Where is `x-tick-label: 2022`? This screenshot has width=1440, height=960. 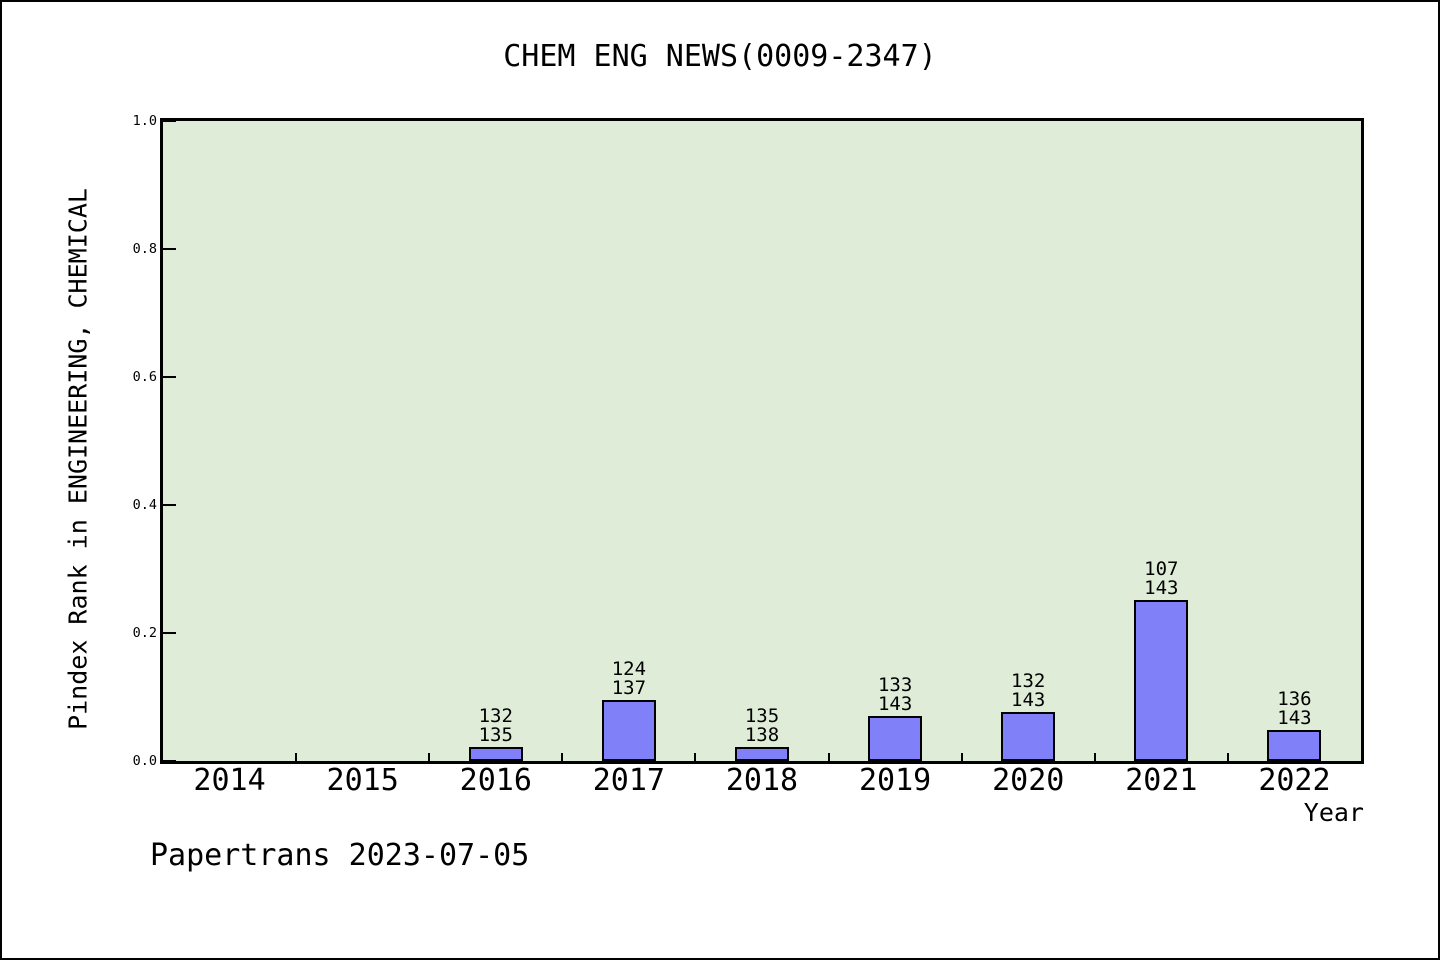
x-tick-label: 2022 is located at coordinates (1294, 780).